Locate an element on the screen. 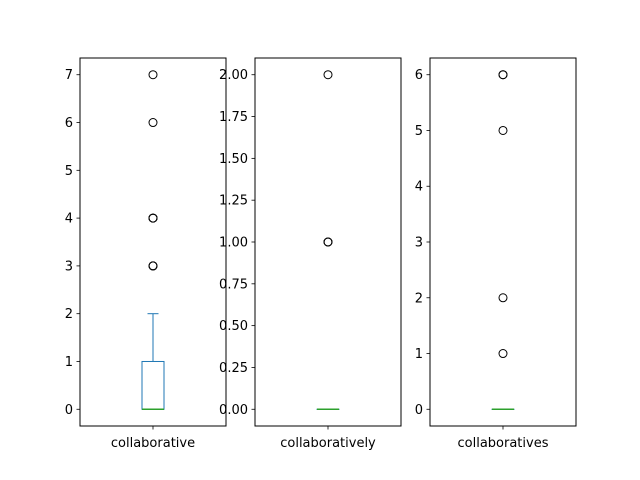  x-tick-label: collaborative is located at coordinates (153, 443).